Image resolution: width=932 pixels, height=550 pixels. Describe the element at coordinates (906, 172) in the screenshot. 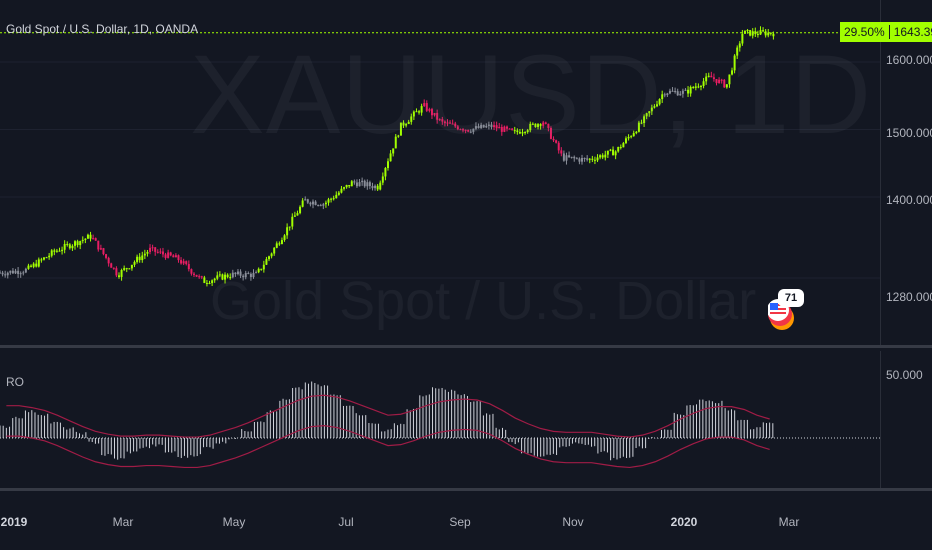

I see `price-axis` at that location.